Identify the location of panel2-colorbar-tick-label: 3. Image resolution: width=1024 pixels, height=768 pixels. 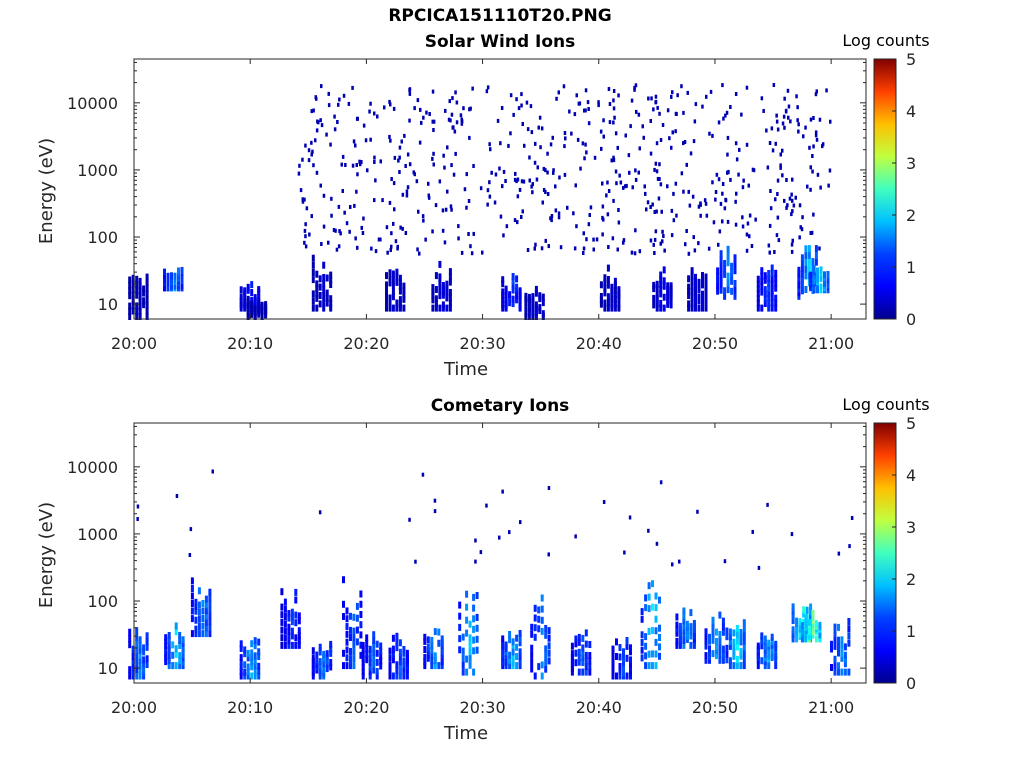
(911, 527).